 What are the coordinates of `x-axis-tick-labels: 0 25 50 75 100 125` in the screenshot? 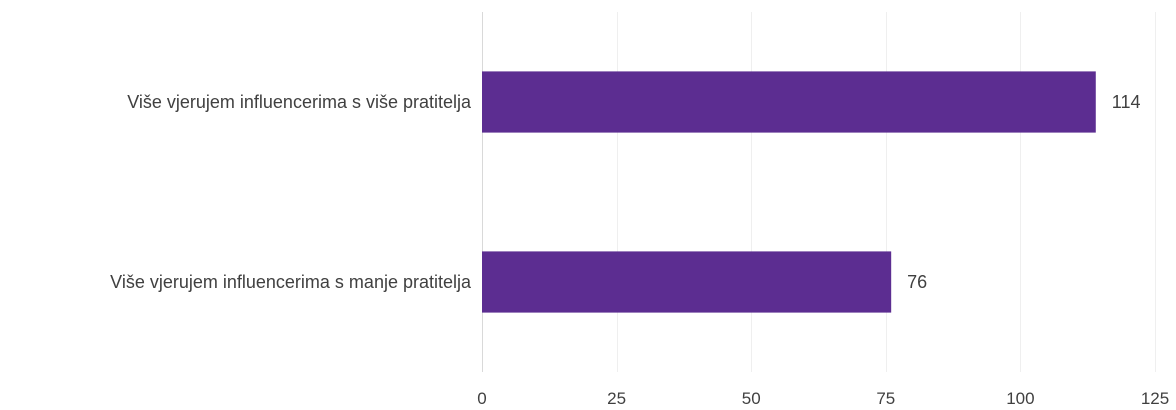 It's located at (823, 398).